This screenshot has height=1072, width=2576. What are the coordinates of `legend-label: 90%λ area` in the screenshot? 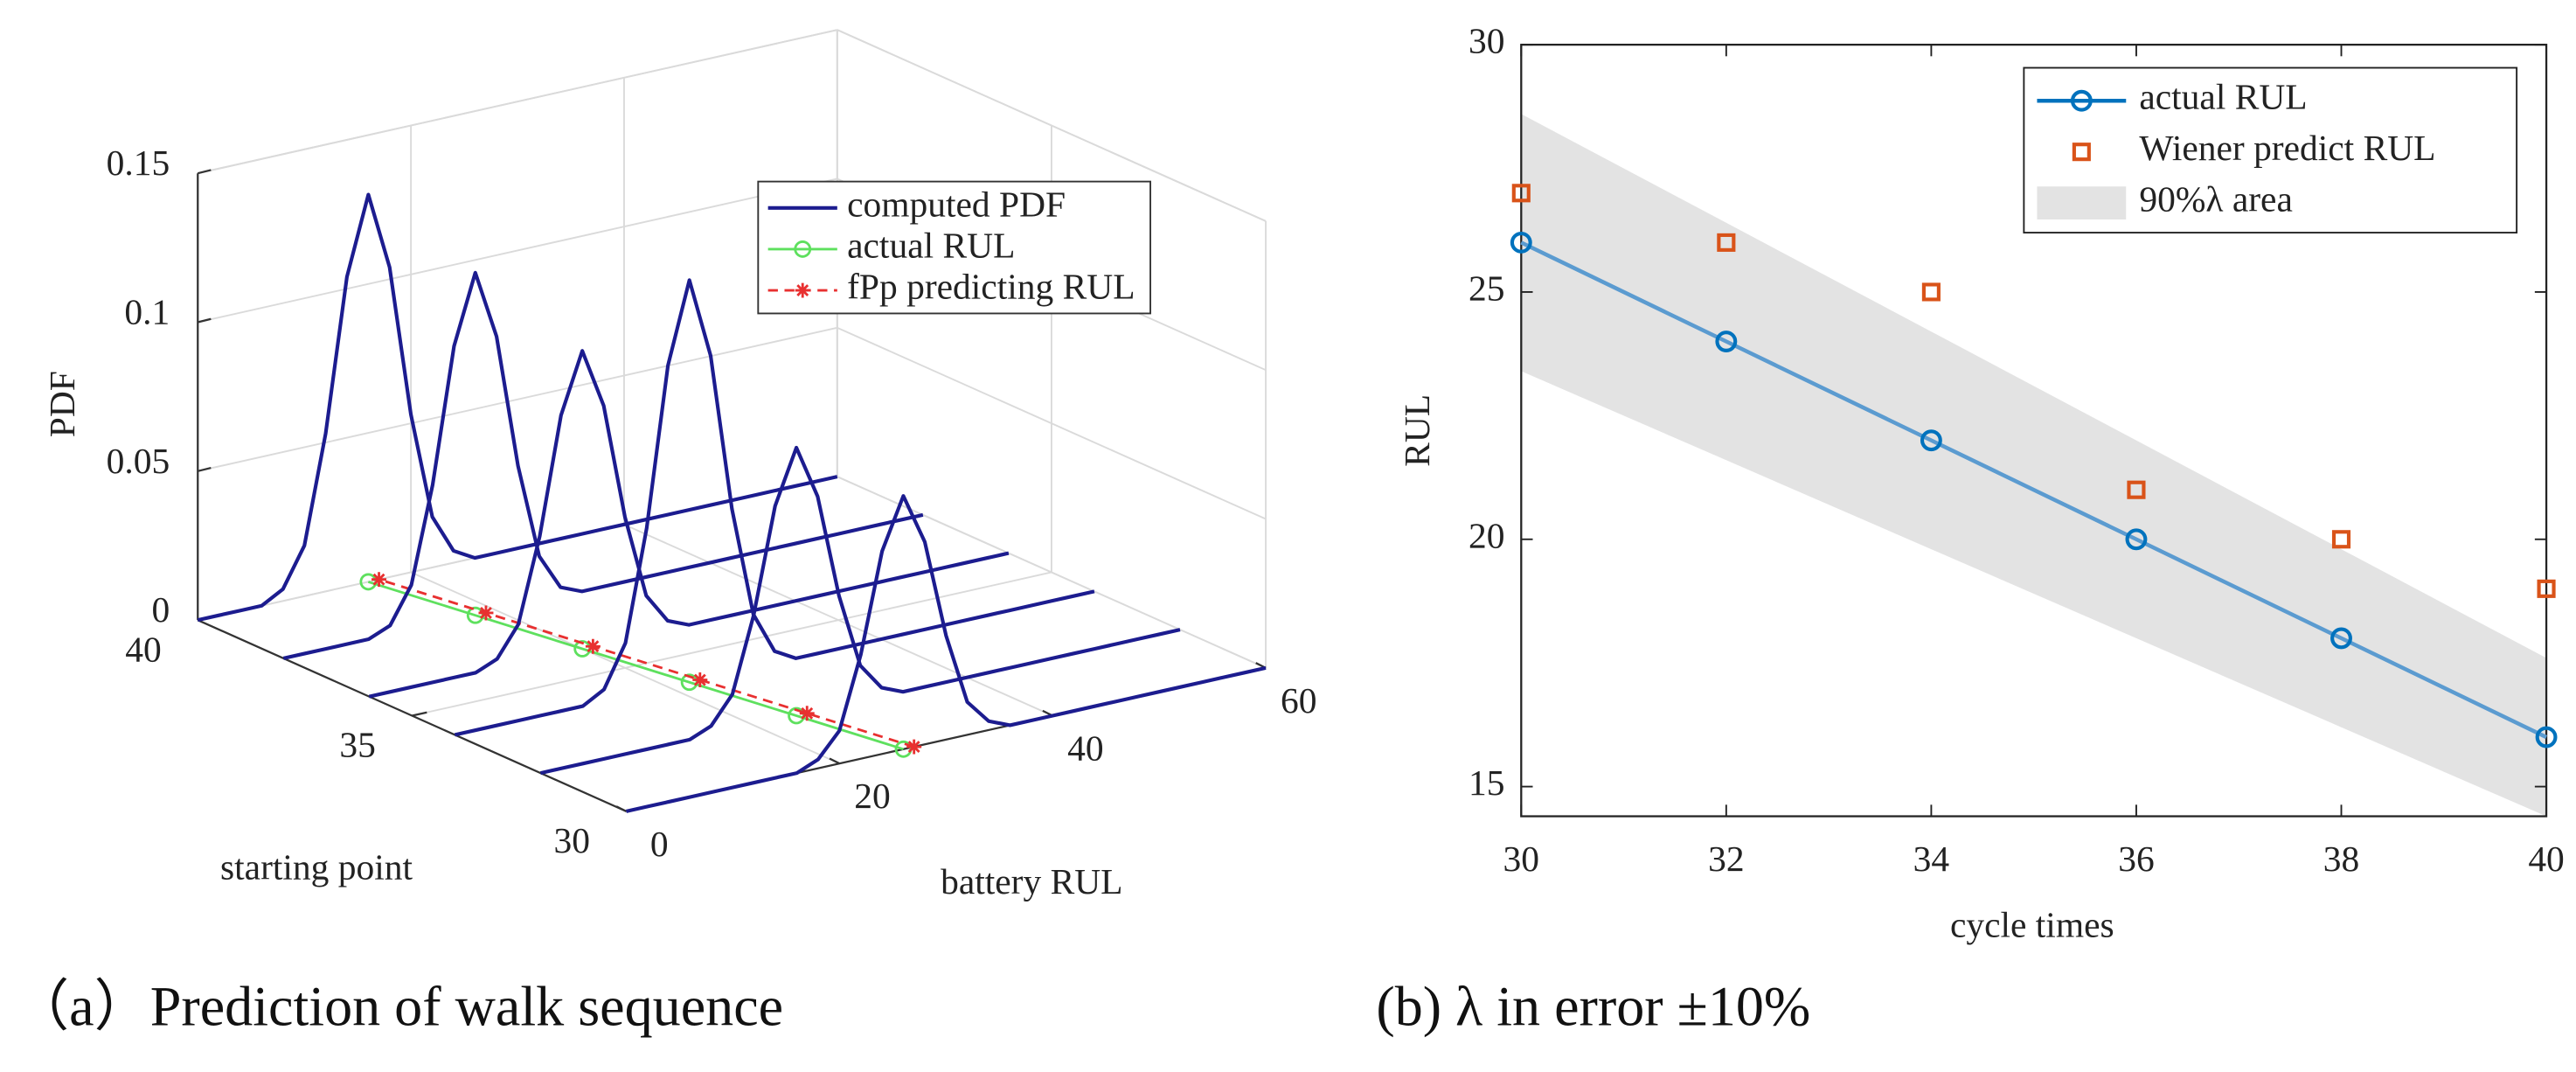 It's located at (2216, 199).